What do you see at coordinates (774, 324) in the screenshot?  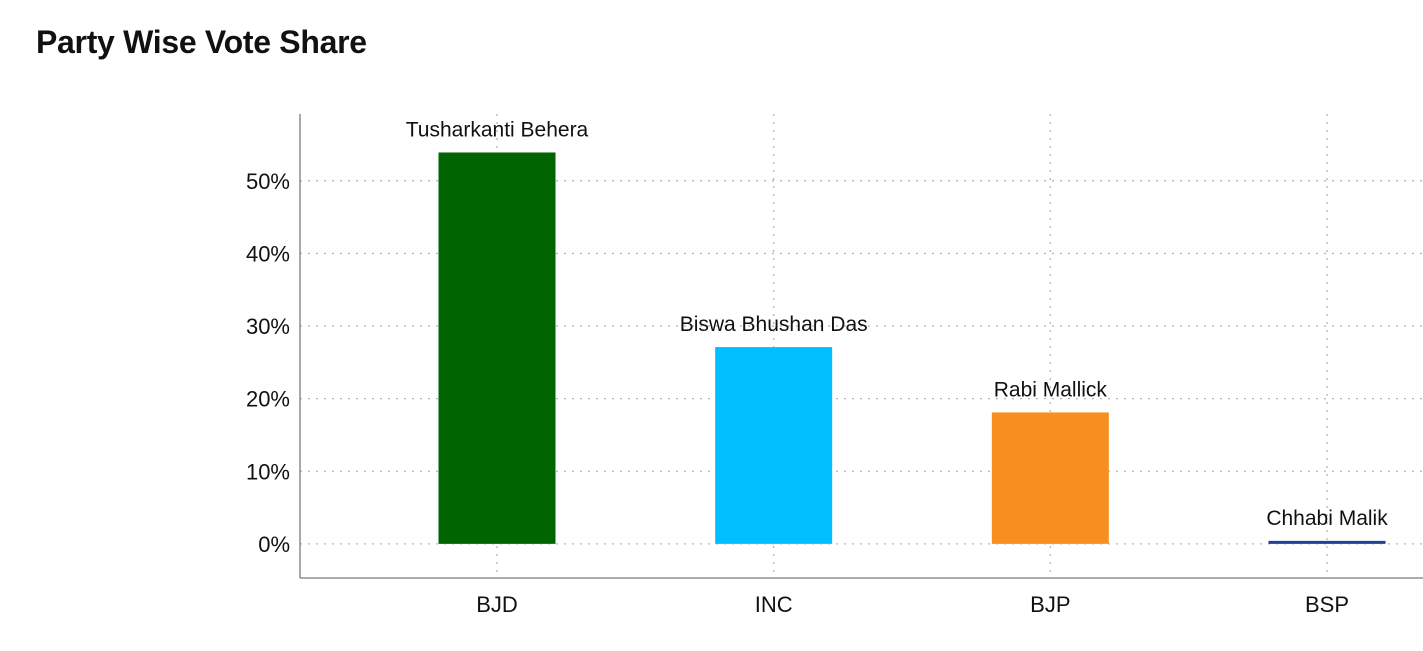 I see `bar-data-label: Biswa Bhushan Das` at bounding box center [774, 324].